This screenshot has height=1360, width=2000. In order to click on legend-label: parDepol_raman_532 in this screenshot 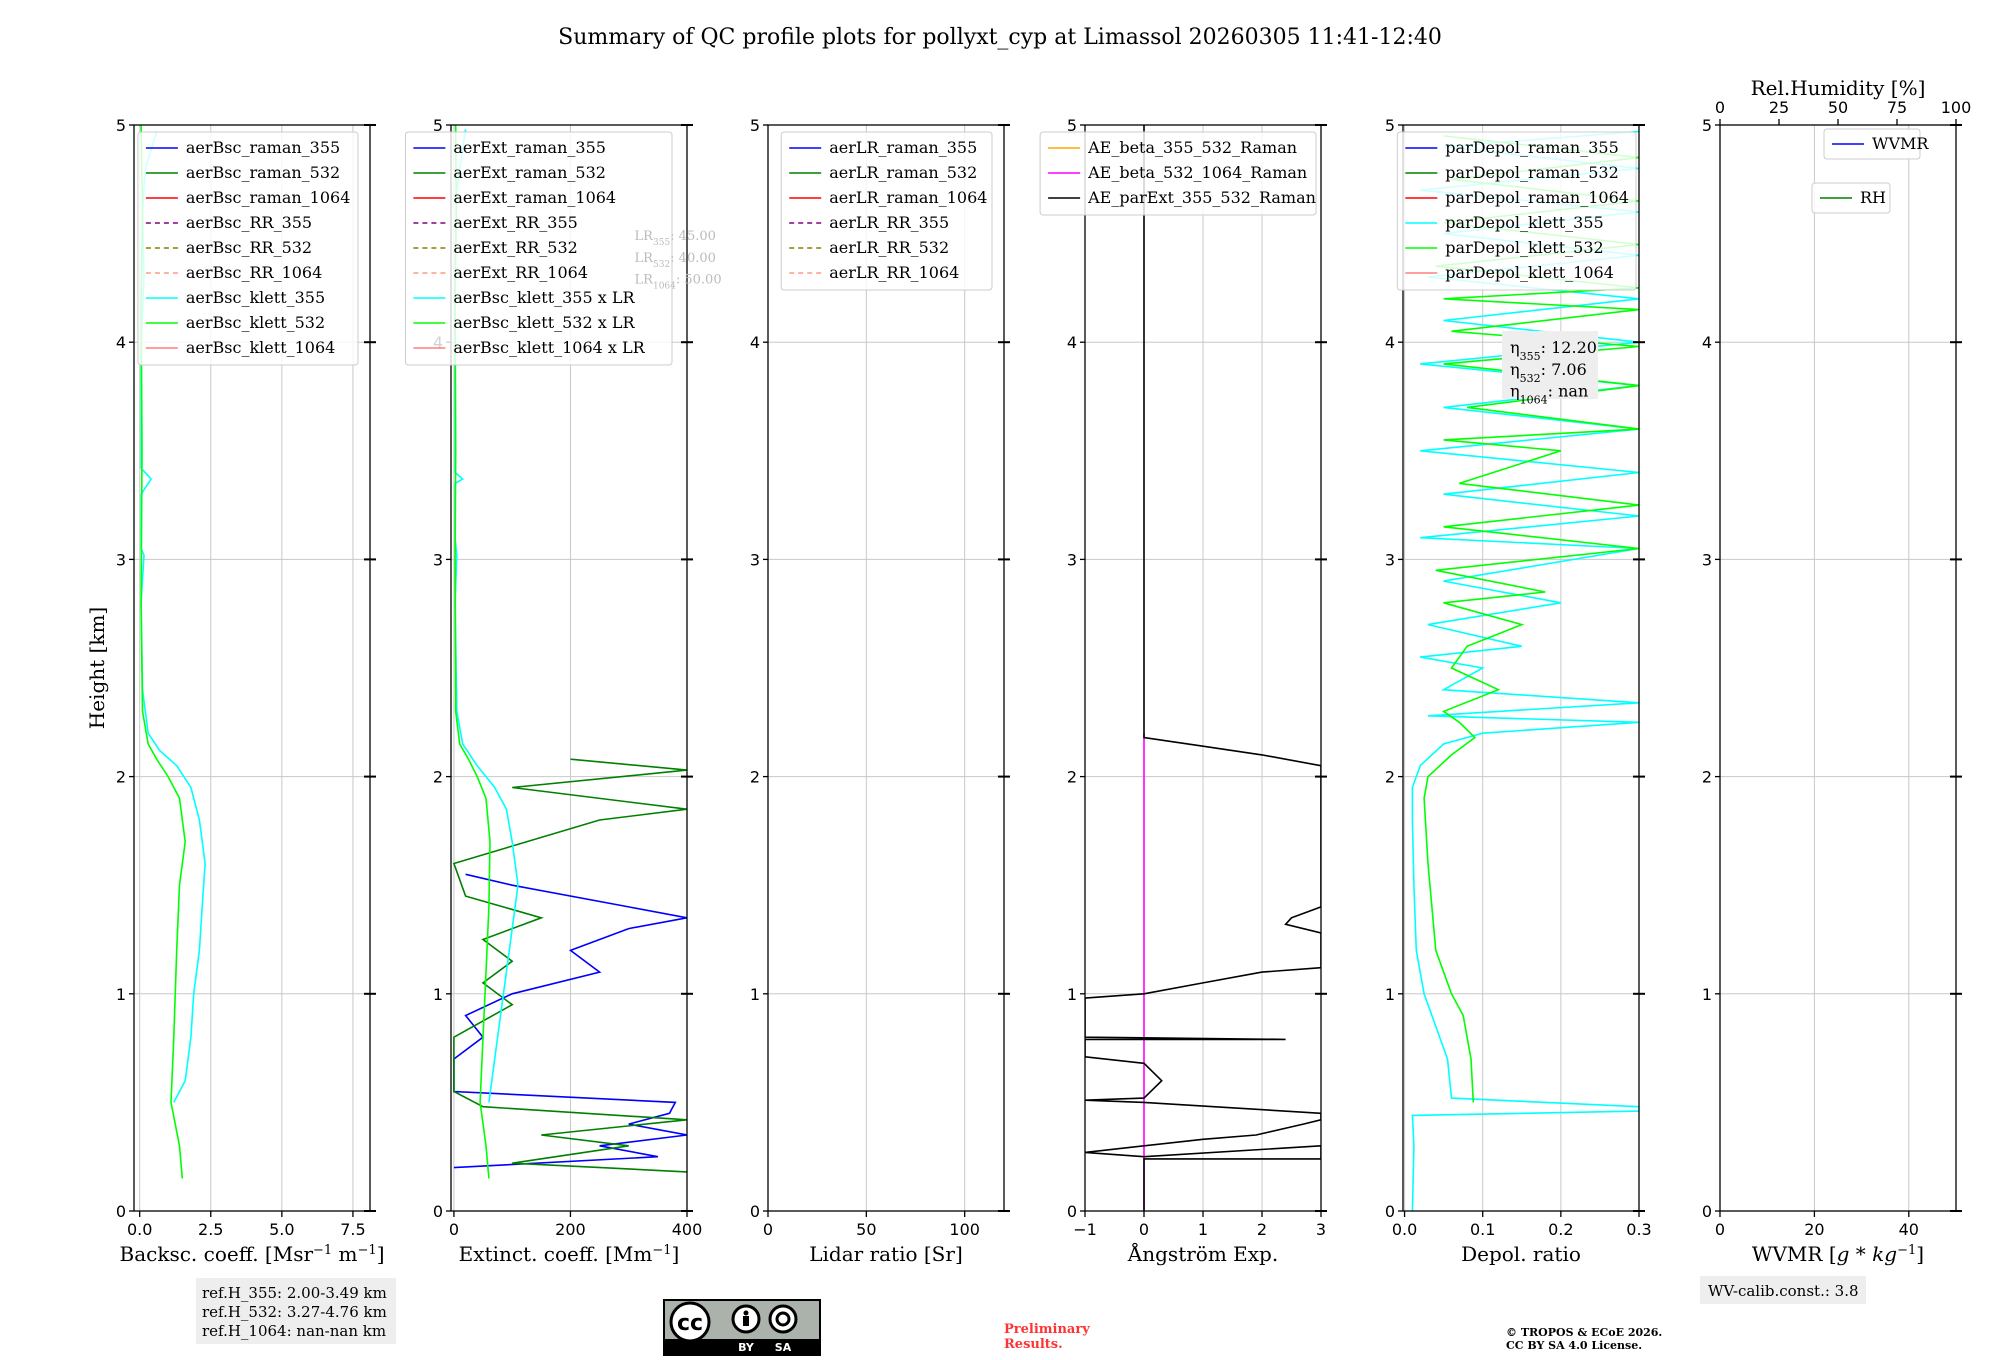, I will do `click(1531, 172)`.